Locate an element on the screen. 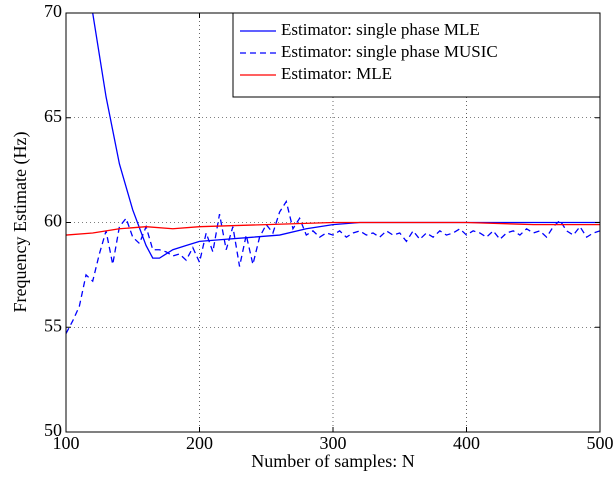  y-tick-label: 70 is located at coordinates (53, 11).